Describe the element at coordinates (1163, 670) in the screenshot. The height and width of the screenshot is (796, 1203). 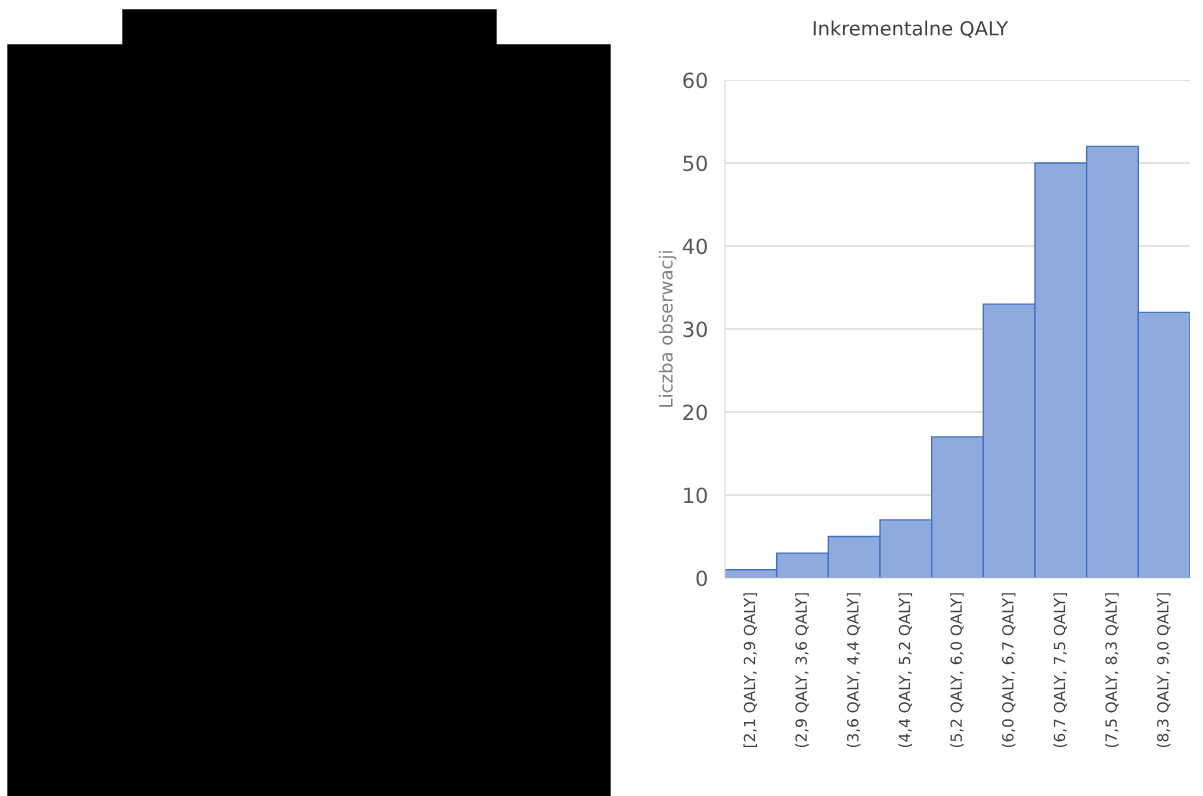
I see `x-tick-label: (8,3 QALY, 9,0 QALY]` at that location.